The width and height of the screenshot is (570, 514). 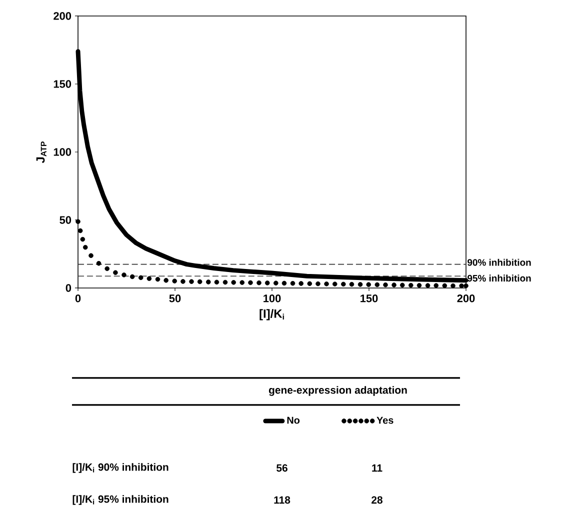 I want to click on legend-title: gene-expression adaptation, so click(x=337, y=391).